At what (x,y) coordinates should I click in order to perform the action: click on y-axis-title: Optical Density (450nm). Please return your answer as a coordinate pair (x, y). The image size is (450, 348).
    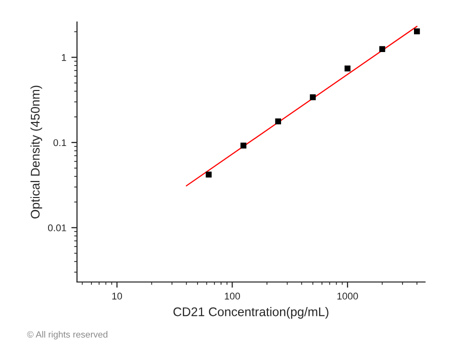
    Looking at the image, I should click on (36, 152).